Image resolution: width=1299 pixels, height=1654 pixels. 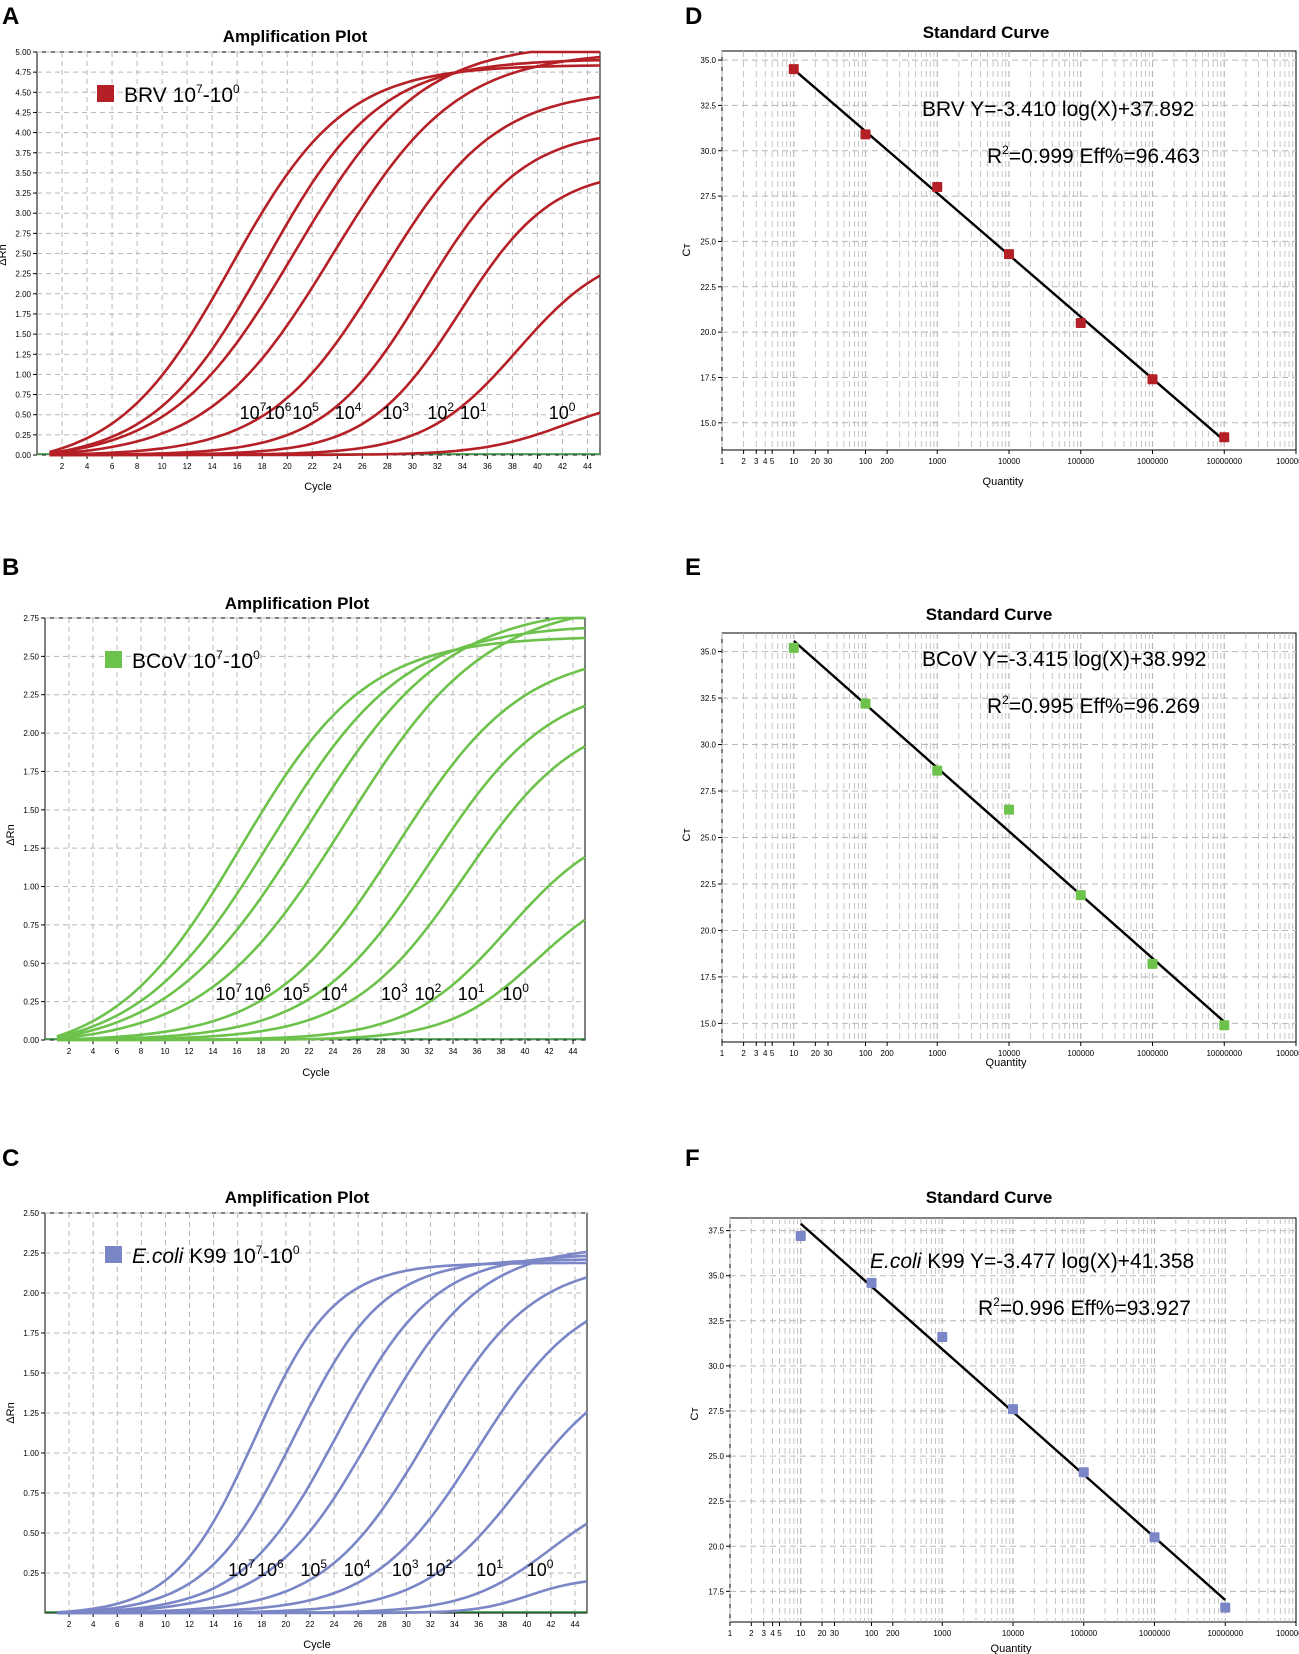 What do you see at coordinates (312, 466) in the screenshot?
I see `x-tick-label: 22` at bounding box center [312, 466].